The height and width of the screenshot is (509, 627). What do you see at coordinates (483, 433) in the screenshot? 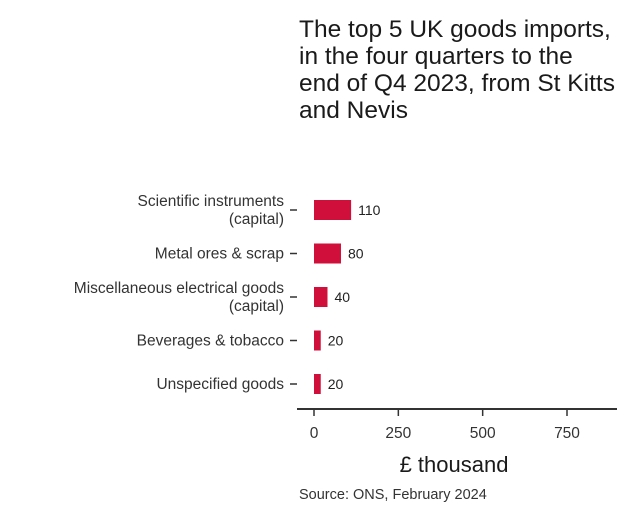
I see `x-tick-label: 500` at bounding box center [483, 433].